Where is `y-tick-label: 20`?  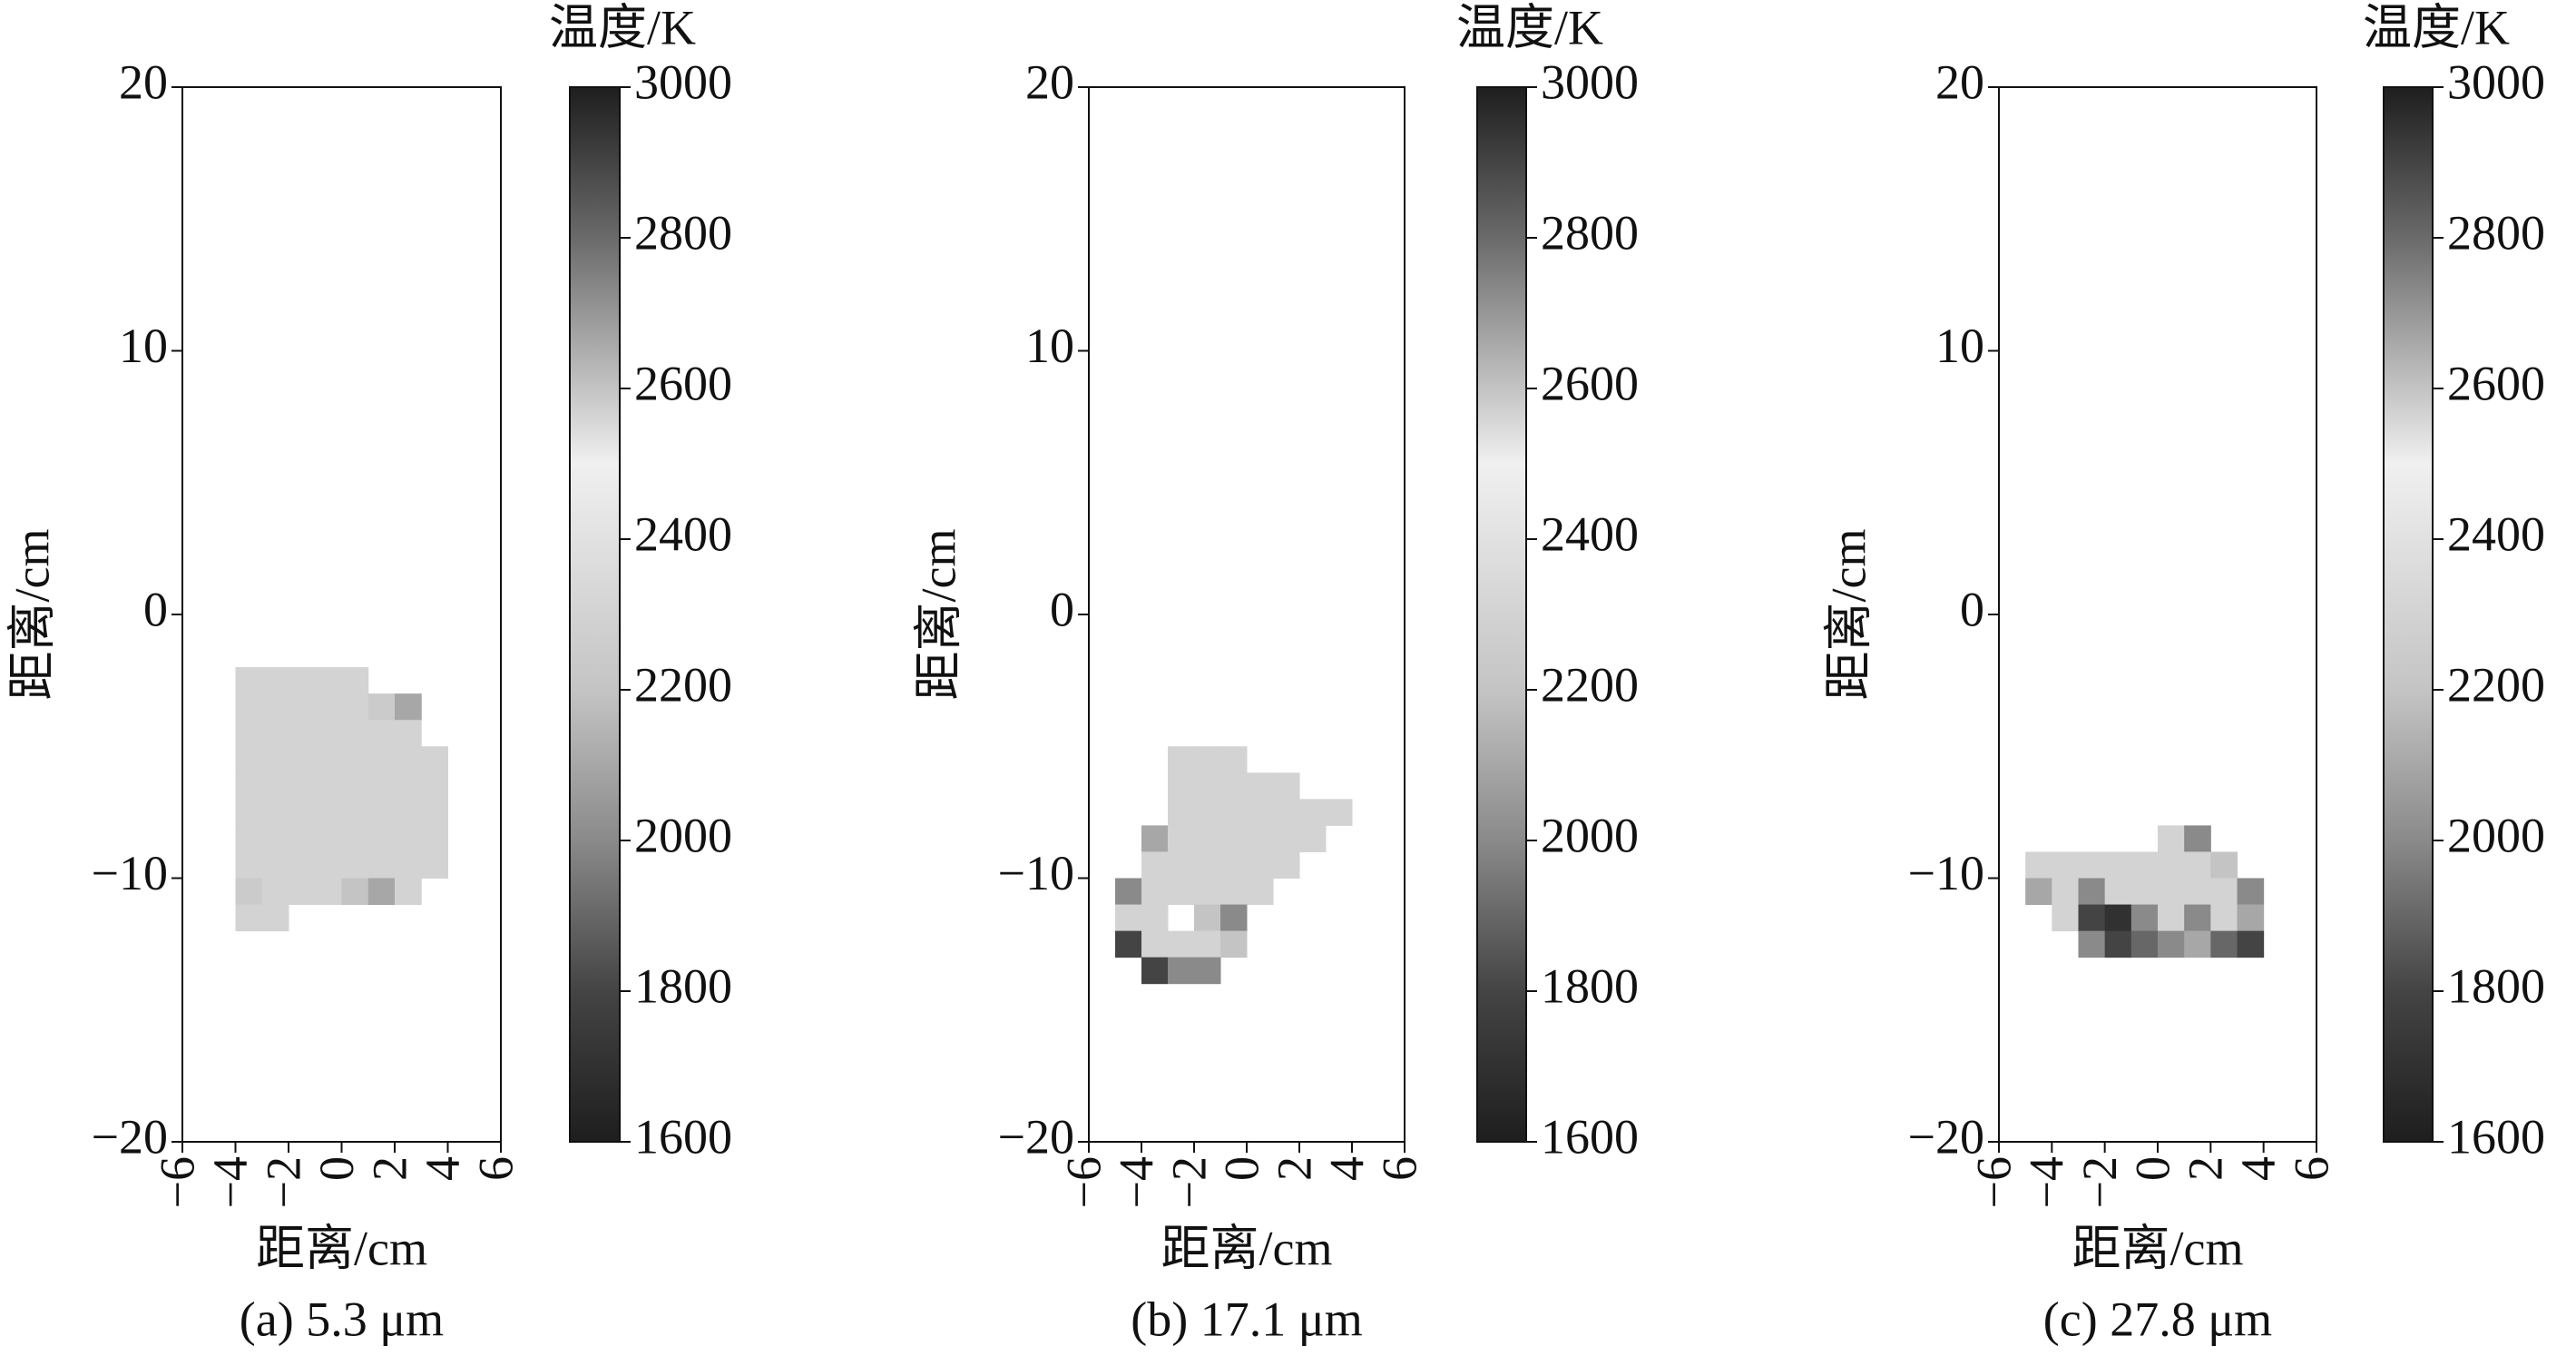
y-tick-label: 20 is located at coordinates (1959, 81).